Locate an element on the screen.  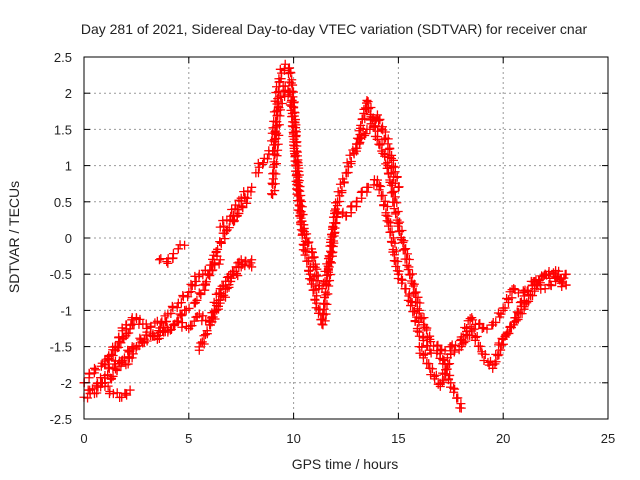
y-tick-label: -0.5 is located at coordinates (61, 274).